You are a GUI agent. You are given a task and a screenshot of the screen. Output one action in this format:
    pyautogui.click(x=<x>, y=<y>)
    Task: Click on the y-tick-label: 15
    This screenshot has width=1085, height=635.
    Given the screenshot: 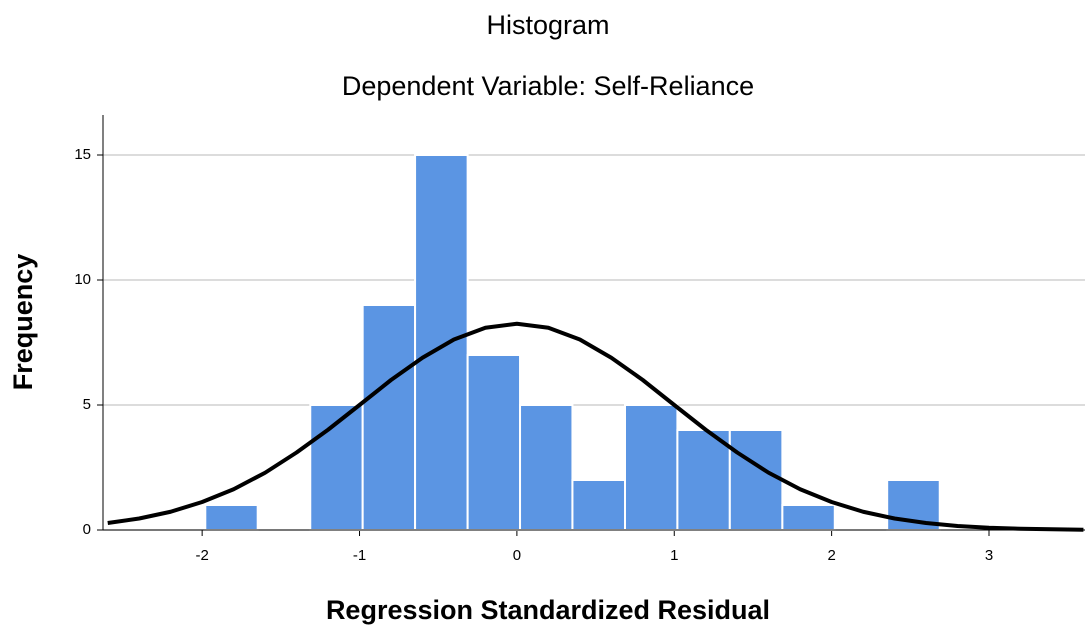 What is the action you would take?
    pyautogui.click(x=82, y=154)
    